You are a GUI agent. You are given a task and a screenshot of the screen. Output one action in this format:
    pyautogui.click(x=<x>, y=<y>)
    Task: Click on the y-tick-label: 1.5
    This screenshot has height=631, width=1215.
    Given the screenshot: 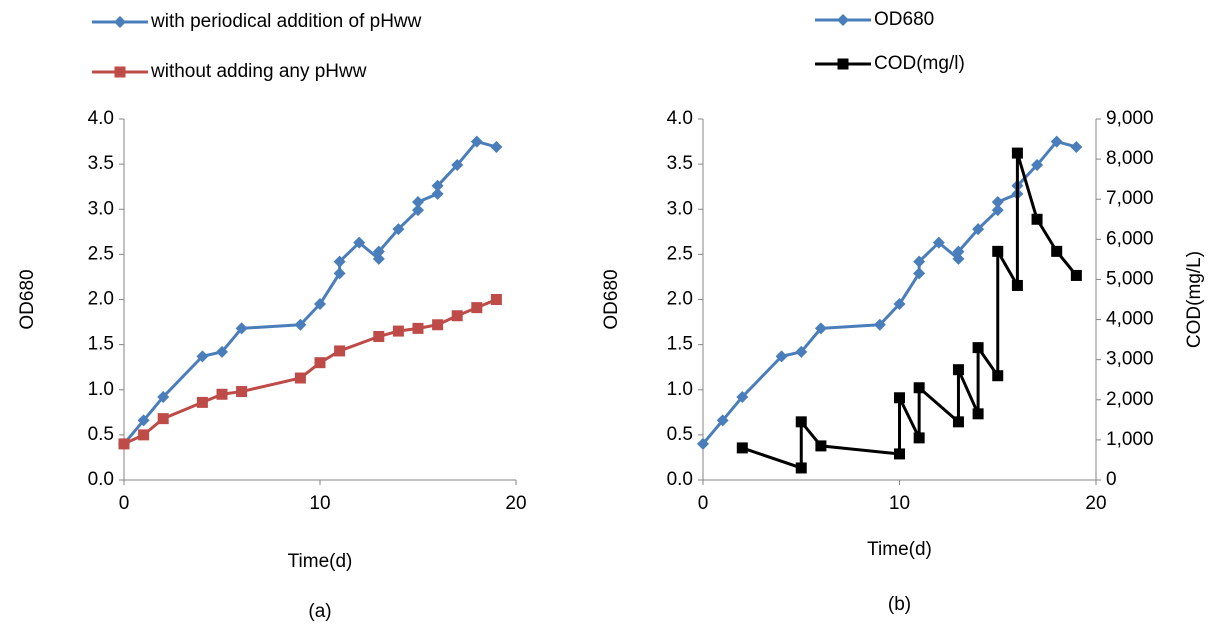 What is the action you would take?
    pyautogui.click(x=680, y=344)
    